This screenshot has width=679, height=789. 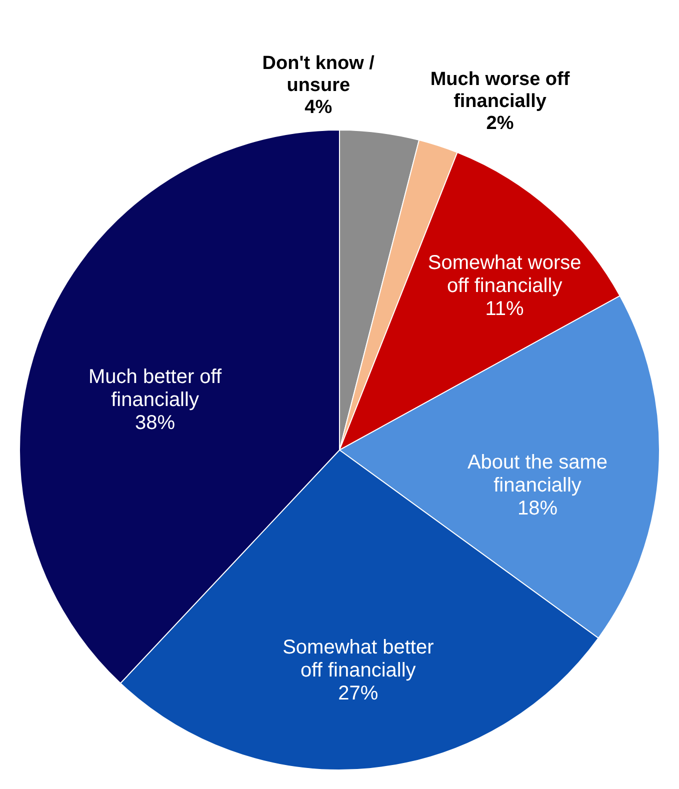 What do you see at coordinates (358, 659) in the screenshot?
I see `slice-label: Somewhat better off financially` at bounding box center [358, 659].